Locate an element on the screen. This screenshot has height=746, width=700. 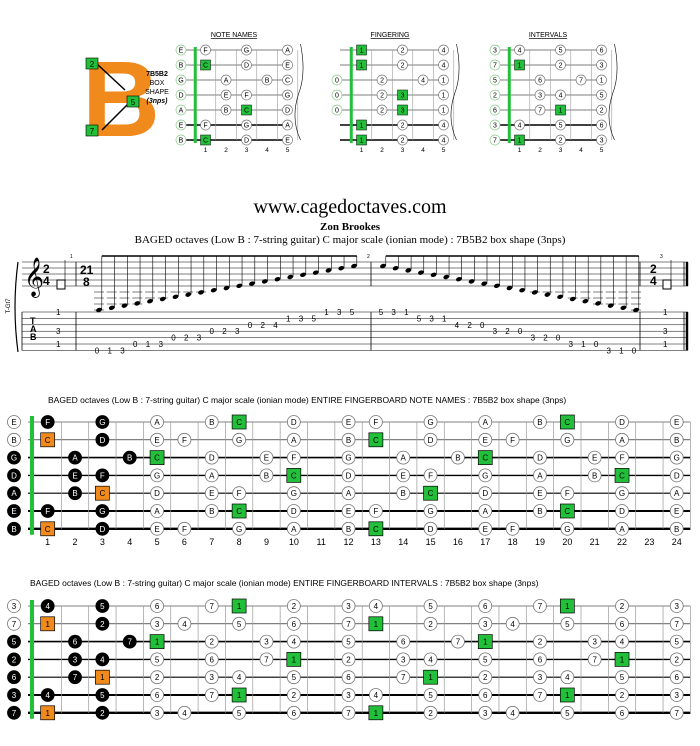
note-label: B is located at coordinates (676, 529).